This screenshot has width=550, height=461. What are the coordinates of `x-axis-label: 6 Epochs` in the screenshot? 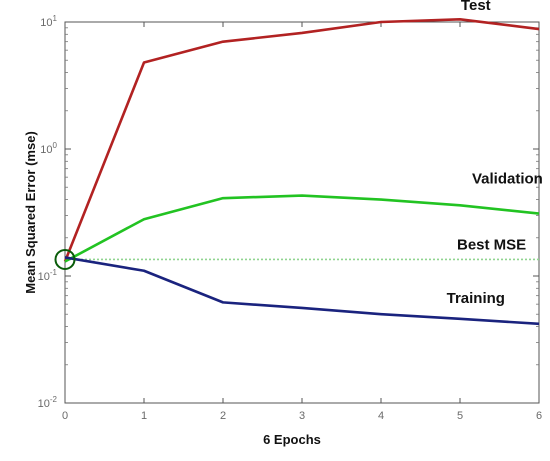 It's located at (292, 439).